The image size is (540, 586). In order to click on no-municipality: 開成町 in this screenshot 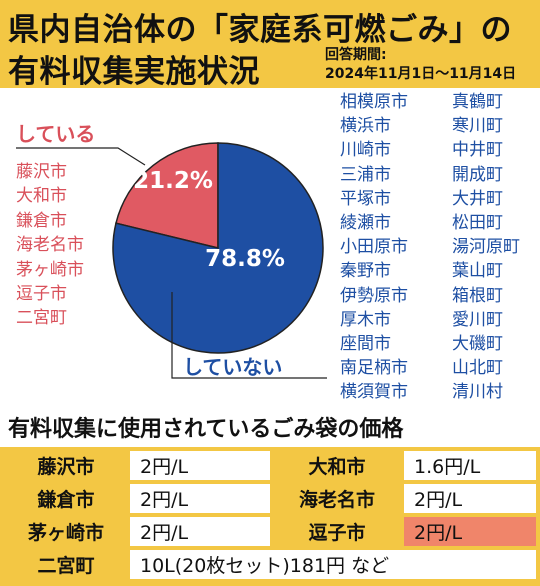, I will do `click(477, 174)`.